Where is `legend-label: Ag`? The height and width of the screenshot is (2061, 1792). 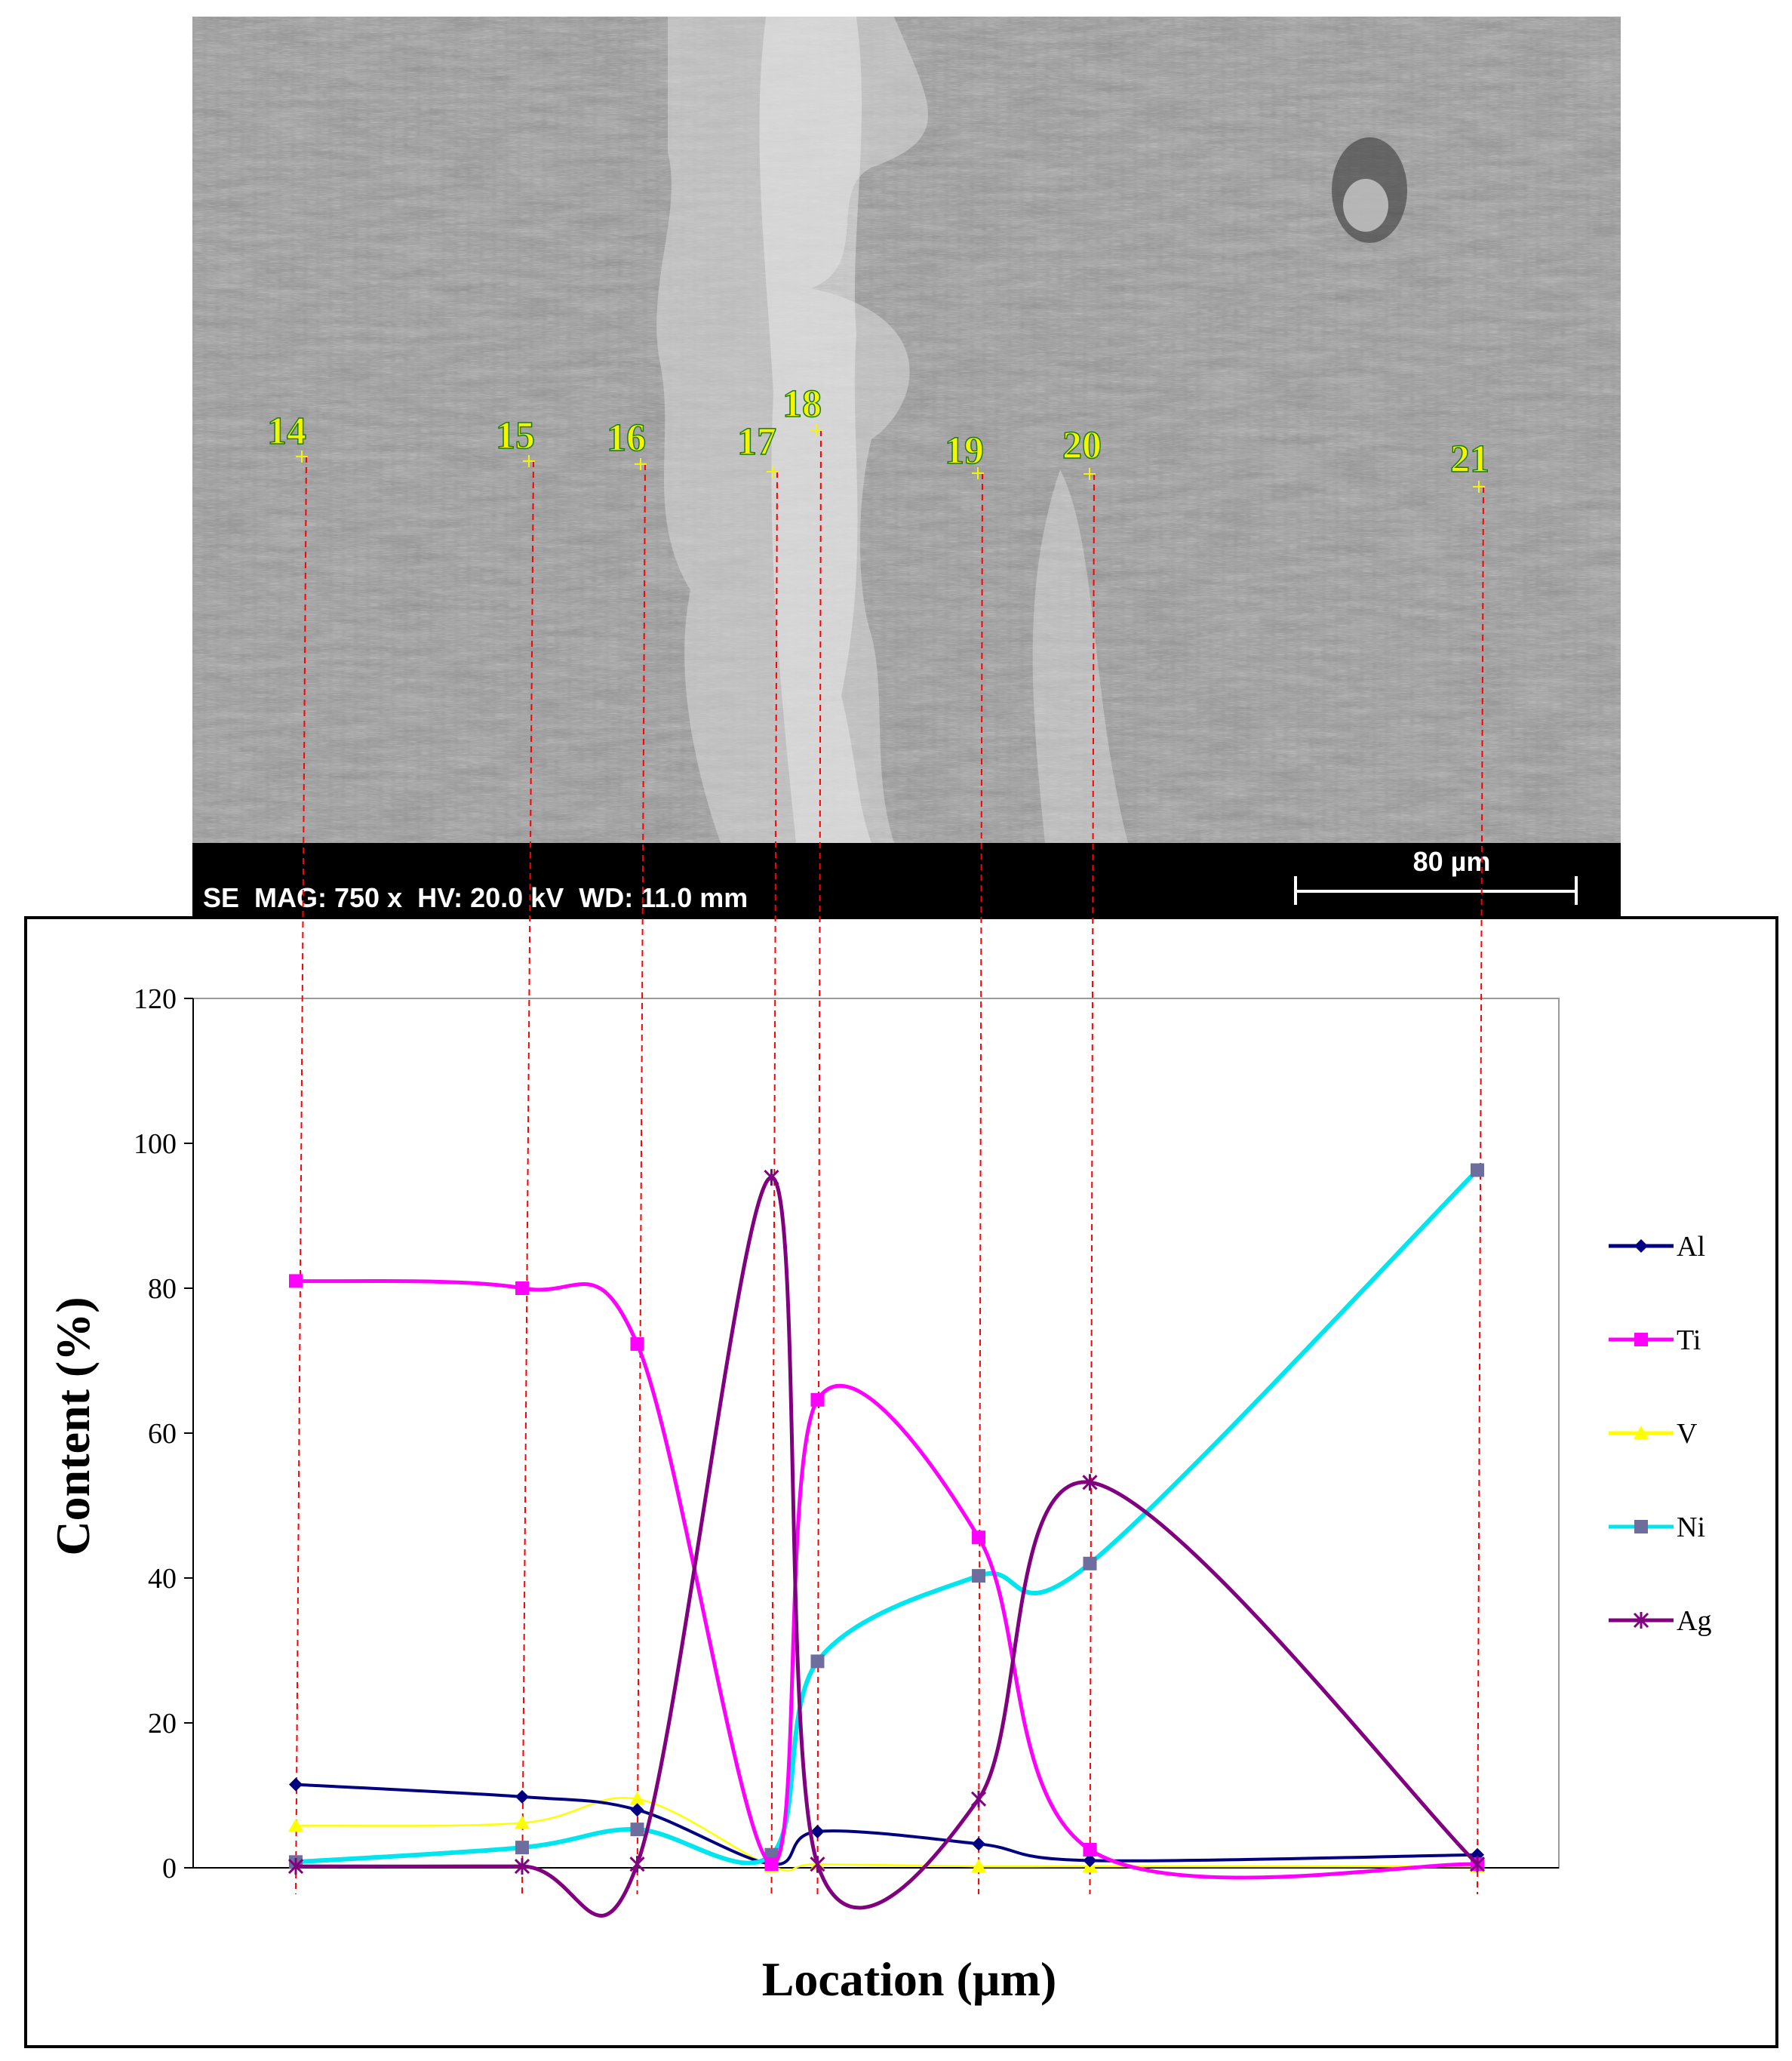
legend-label: Ag is located at coordinates (1694, 1621).